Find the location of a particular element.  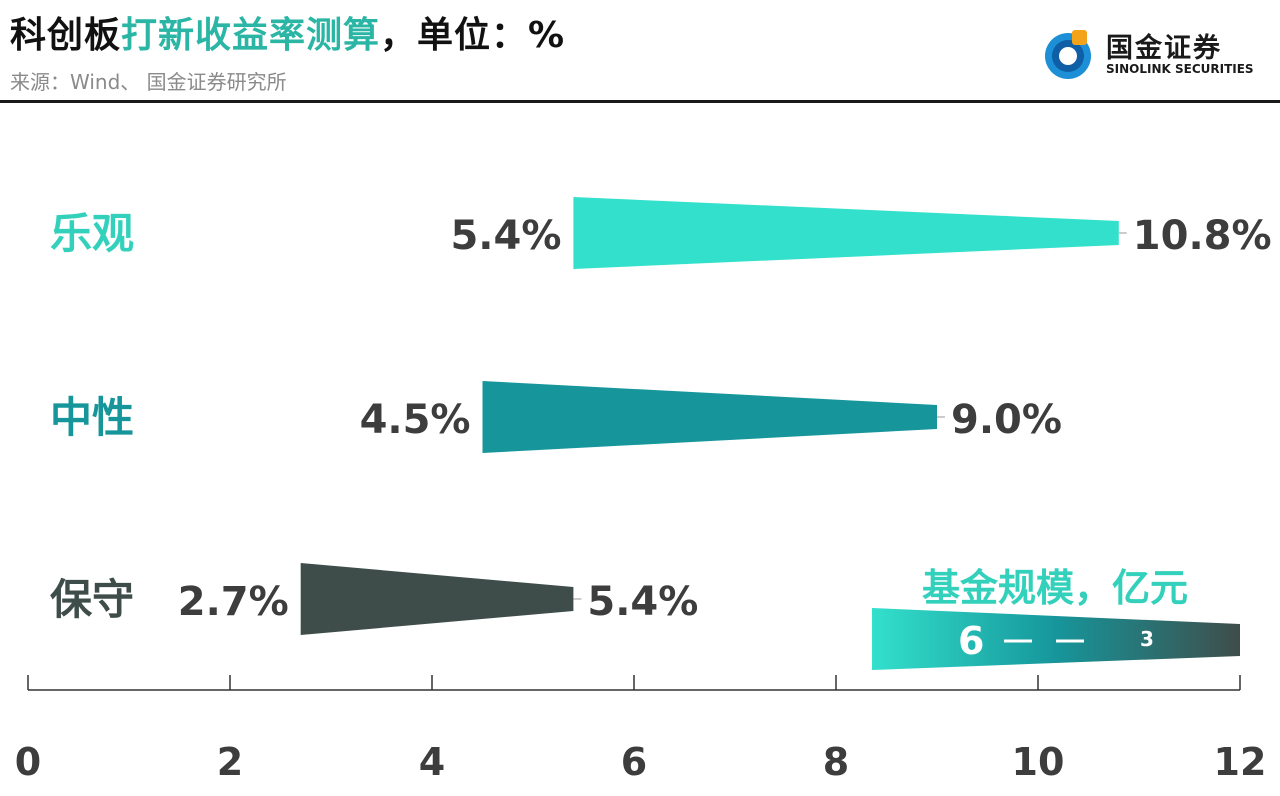

title-highlight: 打新收益率测算 is located at coordinates (251, 35).